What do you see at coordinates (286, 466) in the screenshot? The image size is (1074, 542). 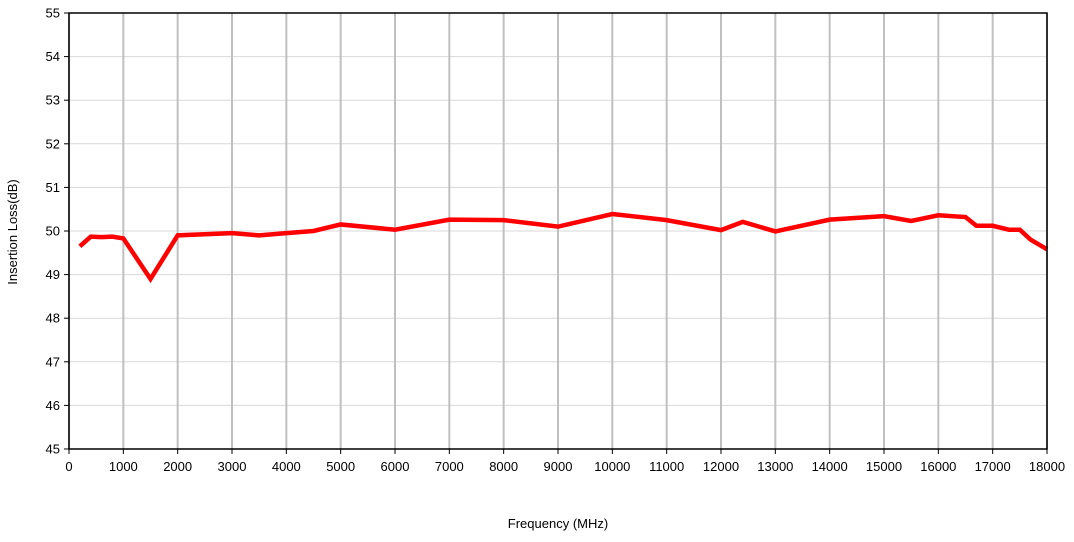 I see `x-tick-label: 4000` at bounding box center [286, 466].